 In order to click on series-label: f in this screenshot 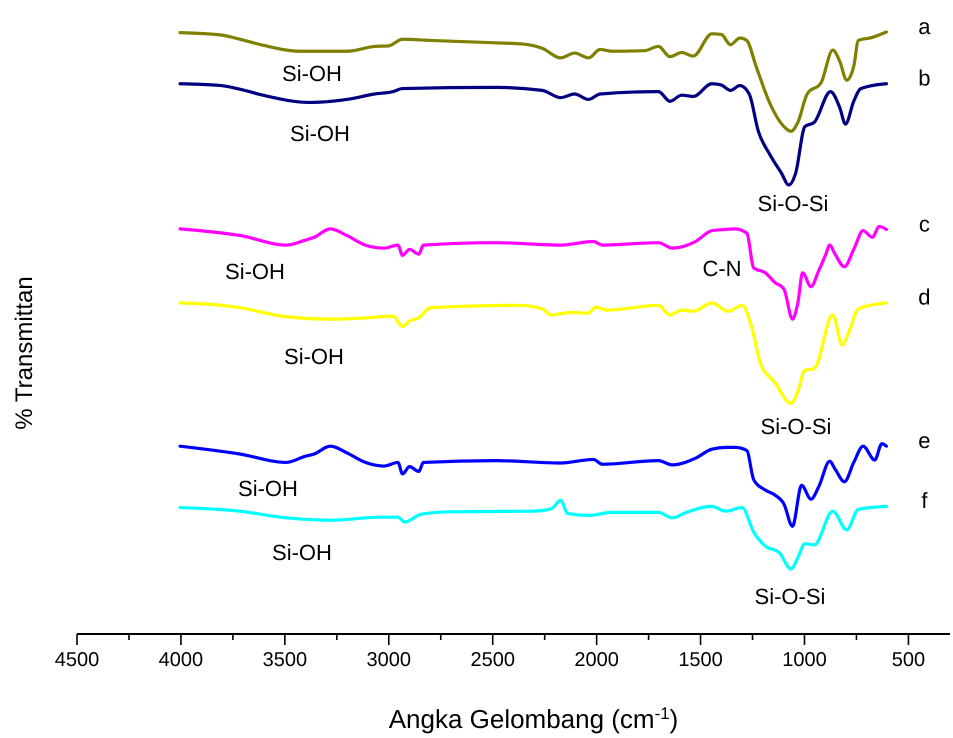, I will do `click(924, 501)`.